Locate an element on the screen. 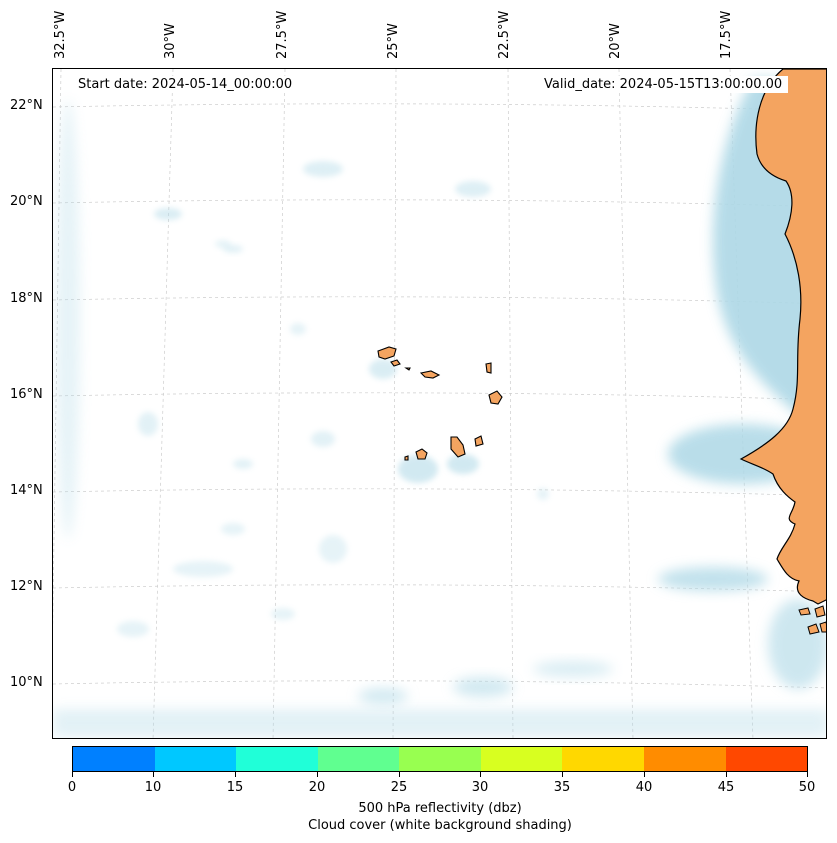 This screenshot has width=837, height=843. island-santa-luzia is located at coordinates (407, 369).